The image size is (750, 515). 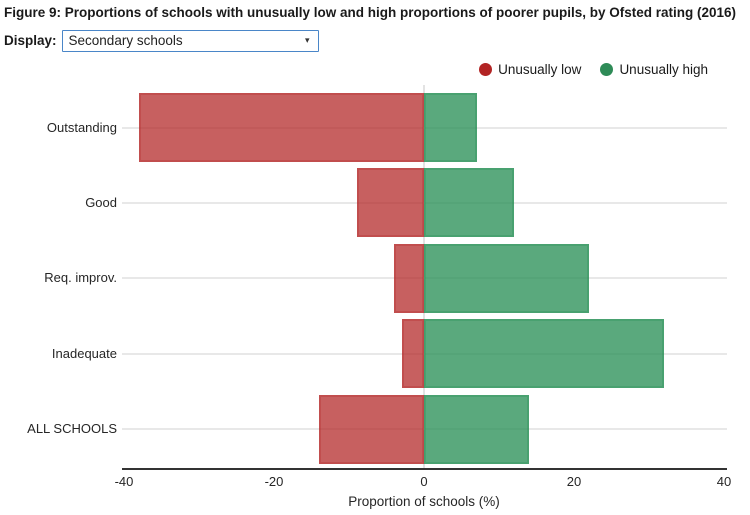 What do you see at coordinates (81, 127) in the screenshot?
I see `category-label-outstanding: Outstanding` at bounding box center [81, 127].